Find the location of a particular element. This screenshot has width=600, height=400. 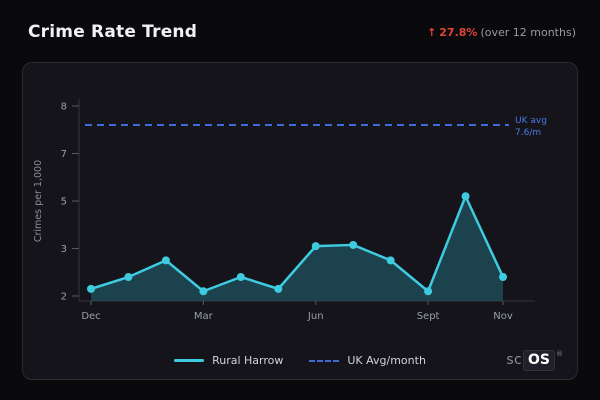

legend-label: UK Avg/month is located at coordinates (386, 360).